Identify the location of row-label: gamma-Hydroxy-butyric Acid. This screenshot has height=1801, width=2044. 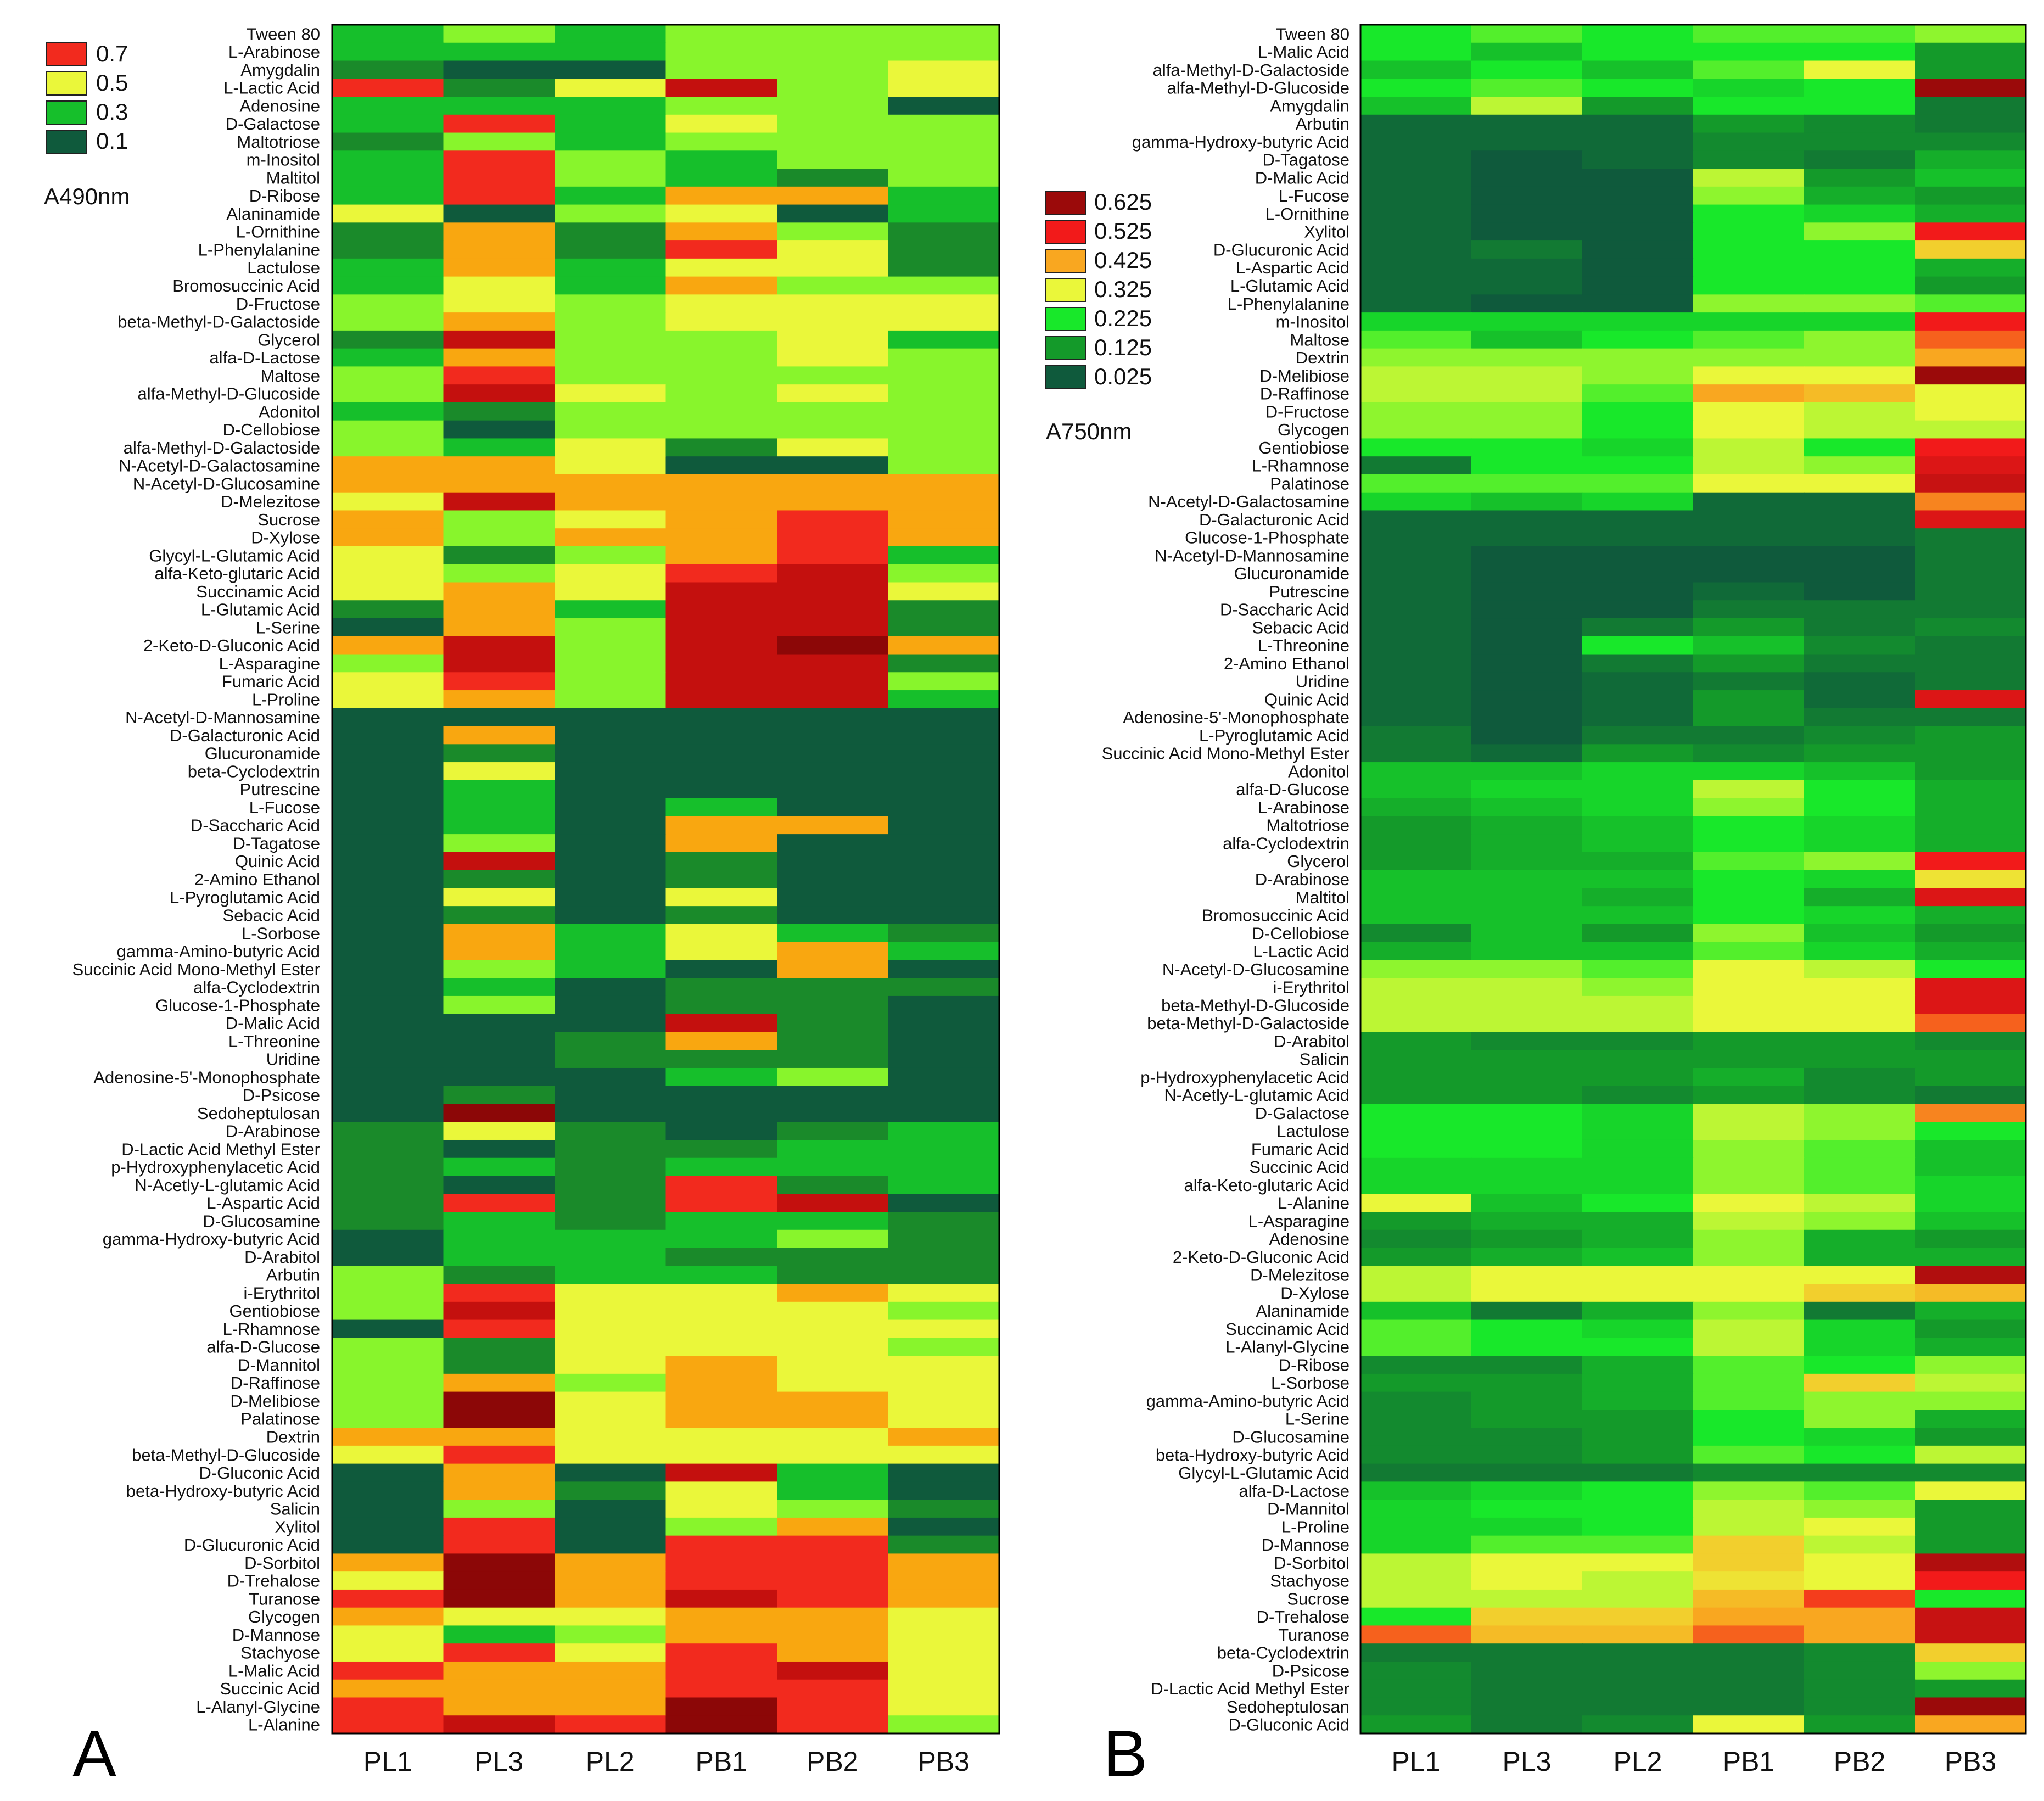
(211, 1239).